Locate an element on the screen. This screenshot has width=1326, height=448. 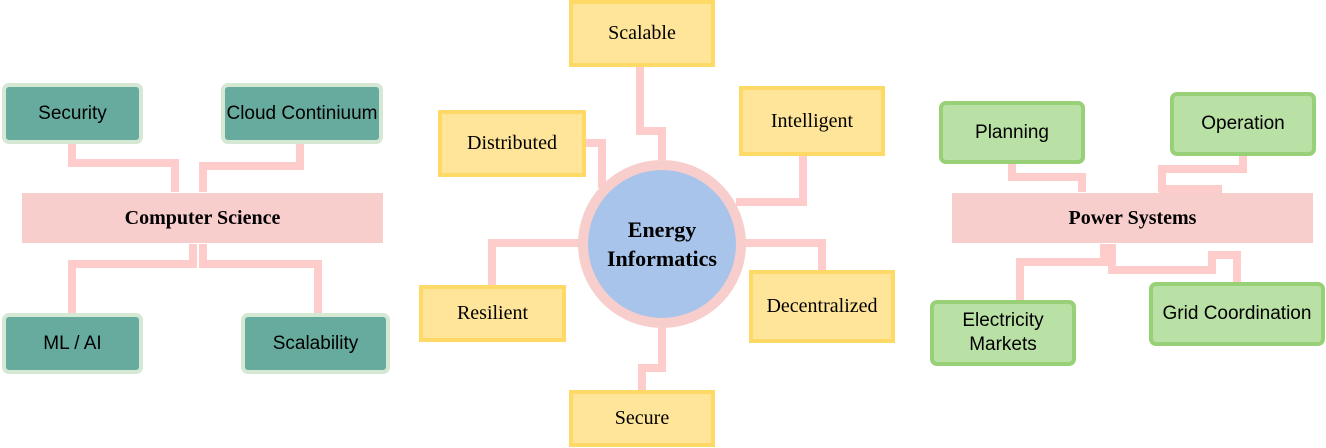
power-systems-hub: Power Systems is located at coordinates (1132, 218).